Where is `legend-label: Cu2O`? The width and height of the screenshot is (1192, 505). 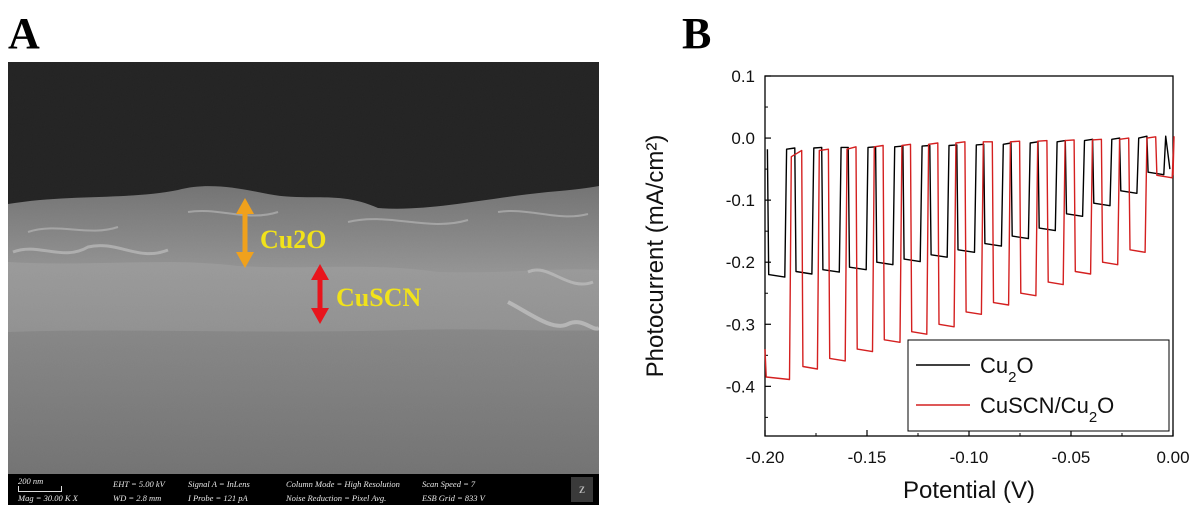
legend-label: Cu2O is located at coordinates (1007, 369).